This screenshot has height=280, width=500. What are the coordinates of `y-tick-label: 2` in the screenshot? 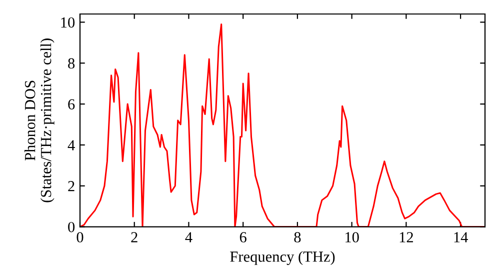 It's located at (71, 186).